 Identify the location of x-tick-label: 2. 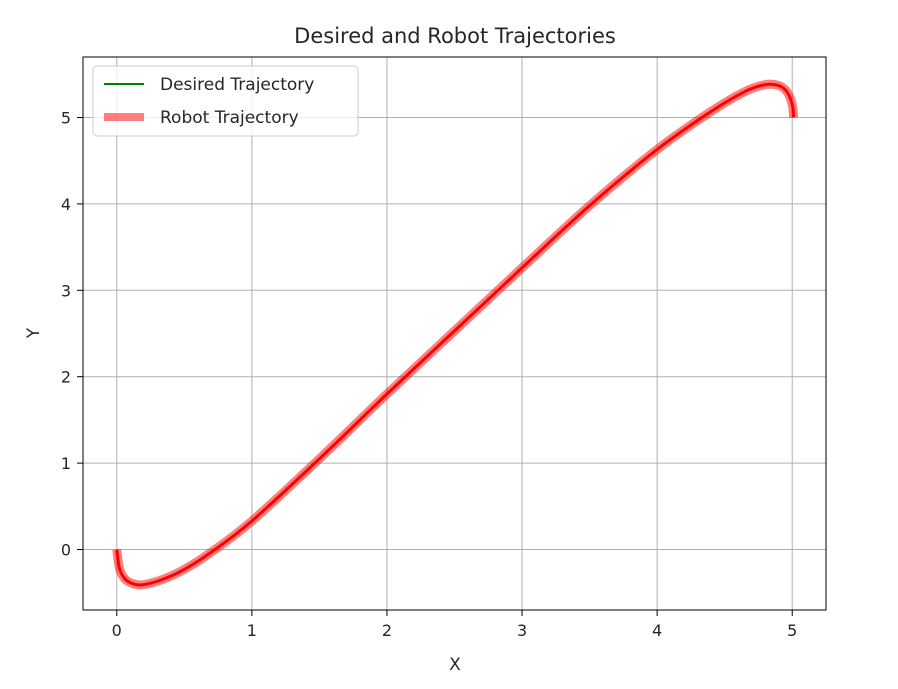
(387, 630).